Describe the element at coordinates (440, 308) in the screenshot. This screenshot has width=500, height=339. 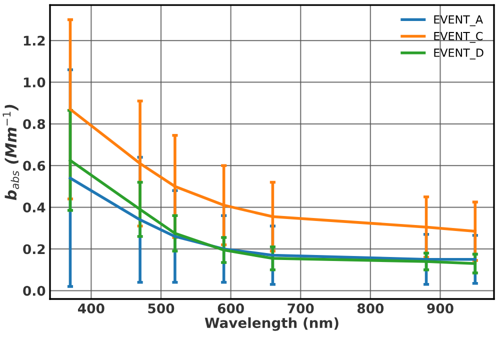
I see `x-tick-label: 900` at that location.